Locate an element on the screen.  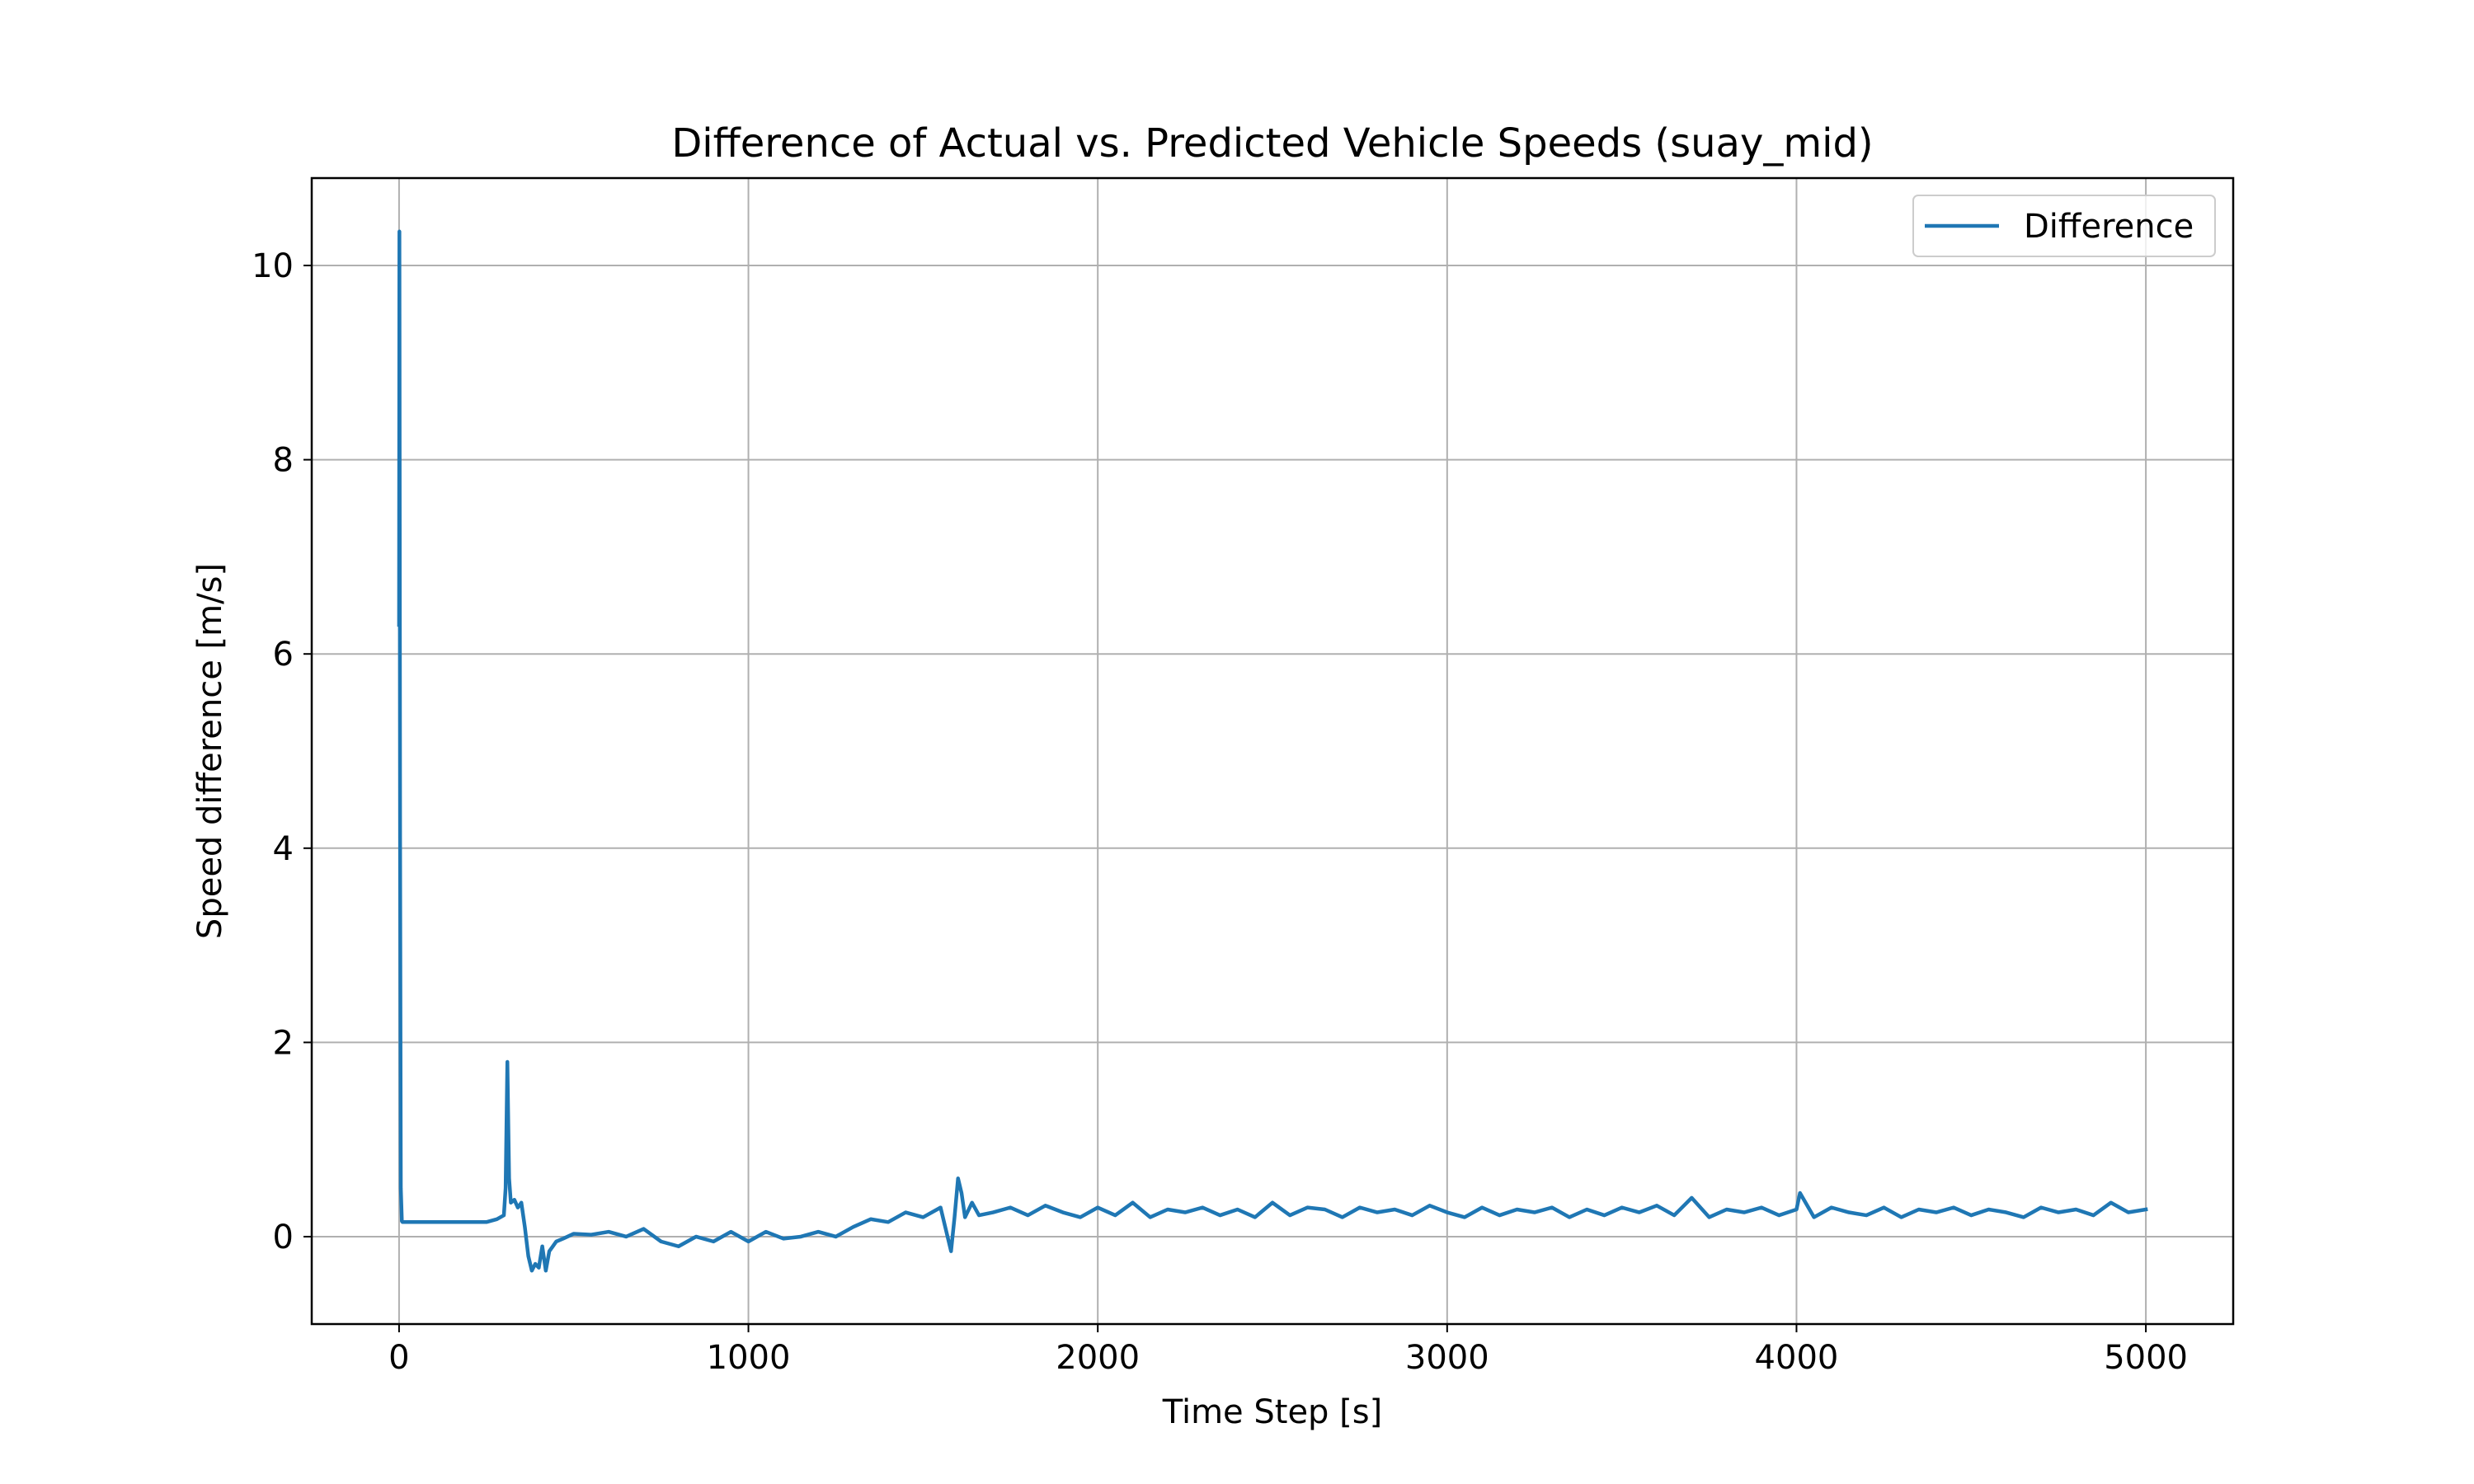
x-tick-label: 2000 is located at coordinates (1098, 1358).